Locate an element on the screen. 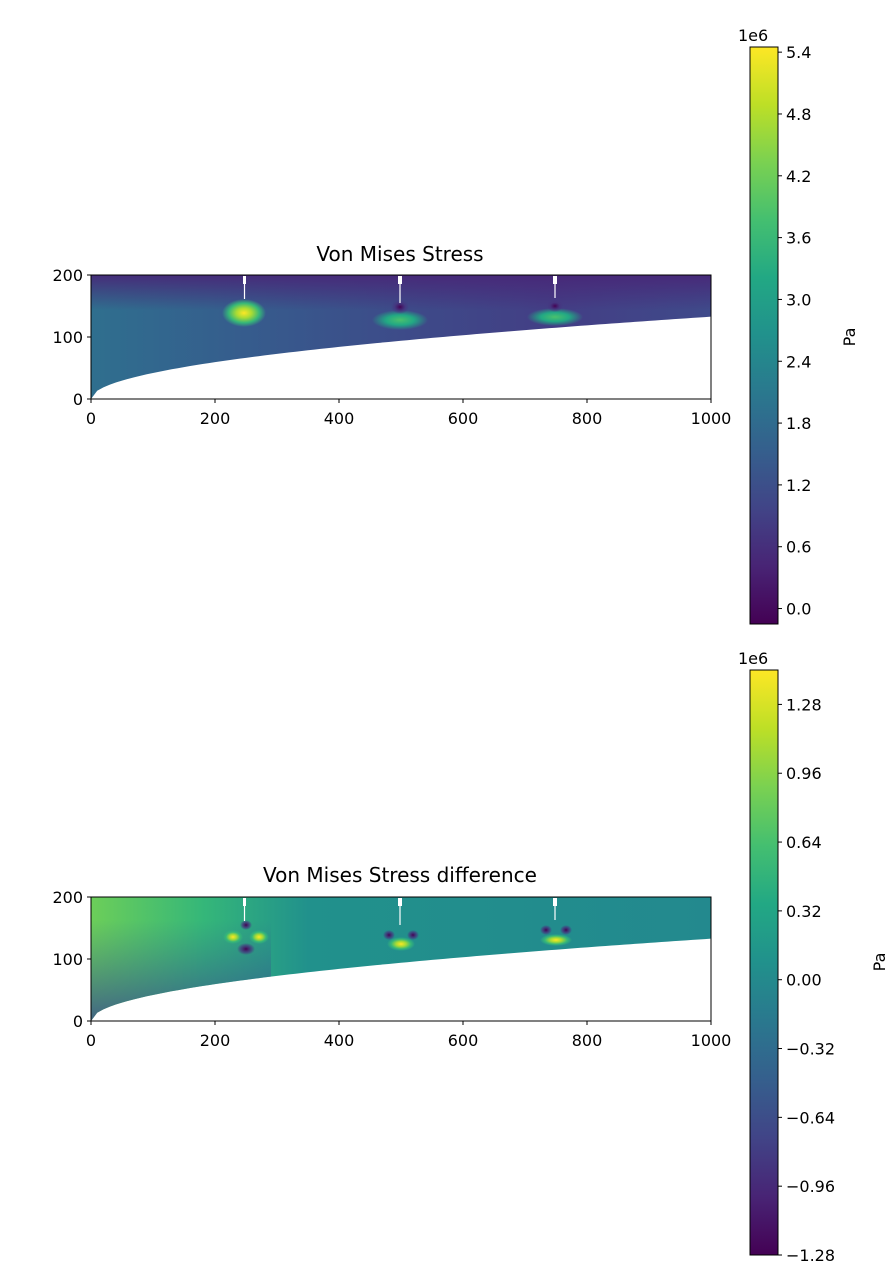 The width and height of the screenshot is (893, 1264). colorbar-tick-label: 0.32 is located at coordinates (804, 911).